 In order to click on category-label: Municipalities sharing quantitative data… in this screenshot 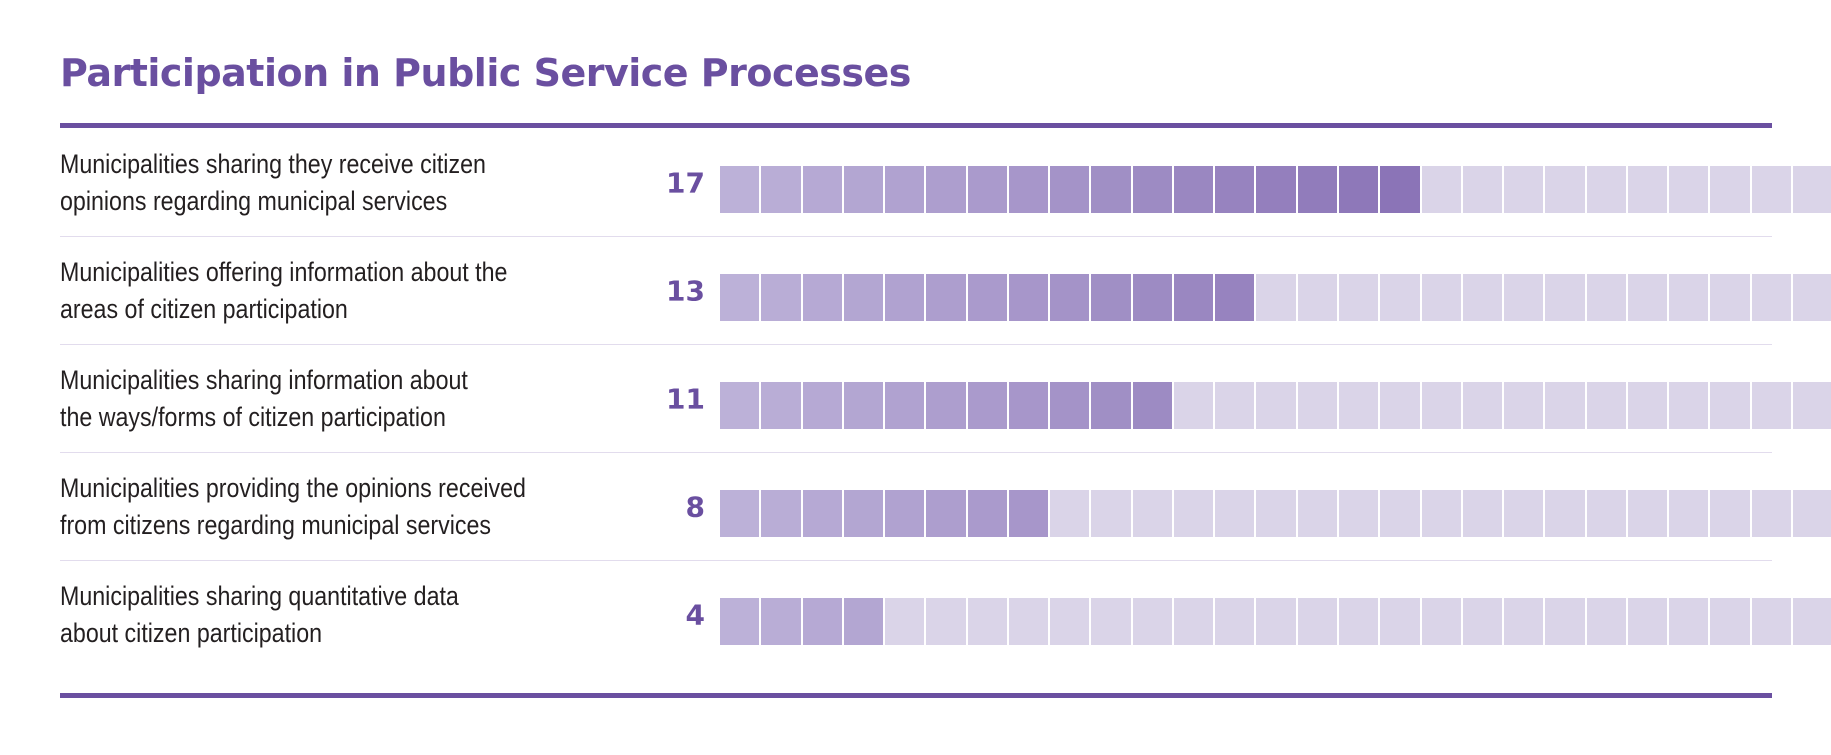, I will do `click(340, 615)`.